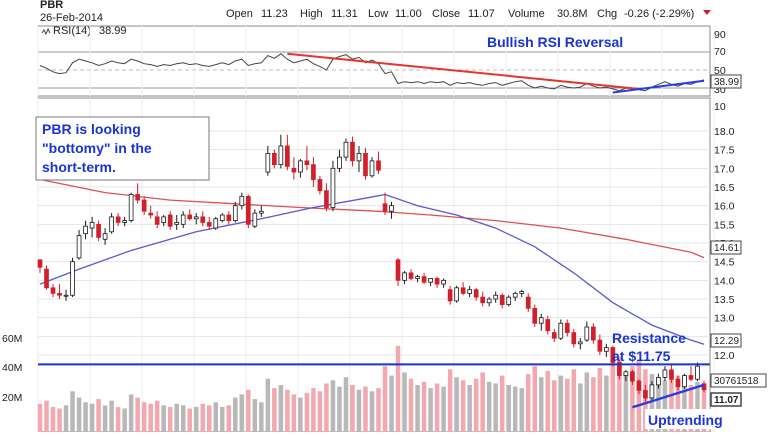  I want to click on volume-tick-60m: 60M, so click(12, 339).